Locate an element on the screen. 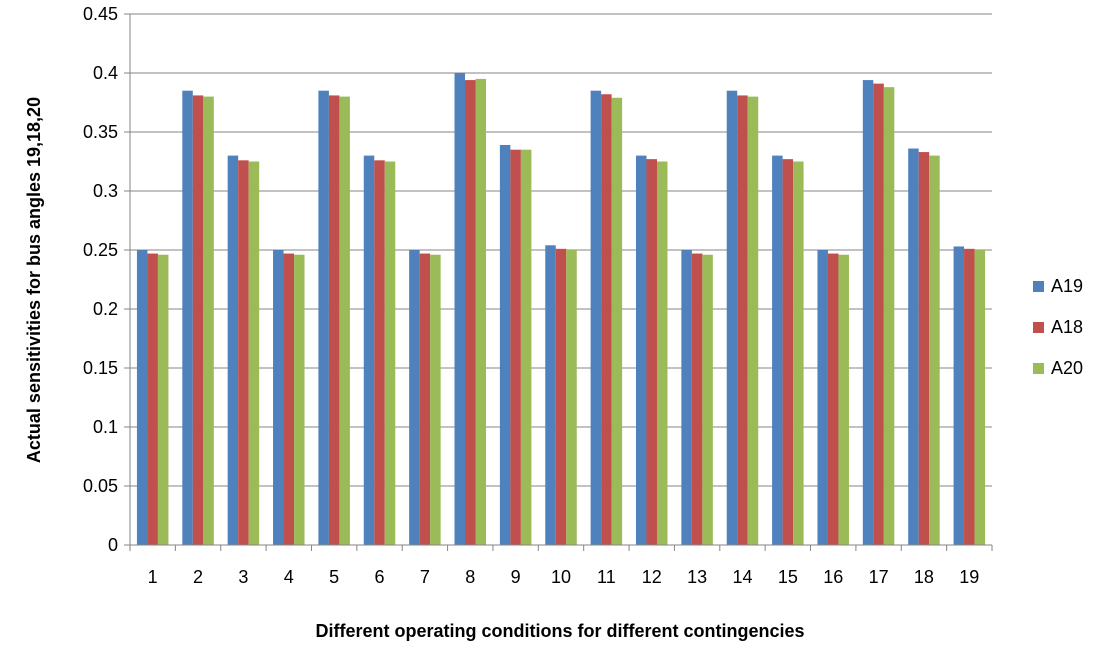  y-tick-label: 0.2 is located at coordinates (105, 309).